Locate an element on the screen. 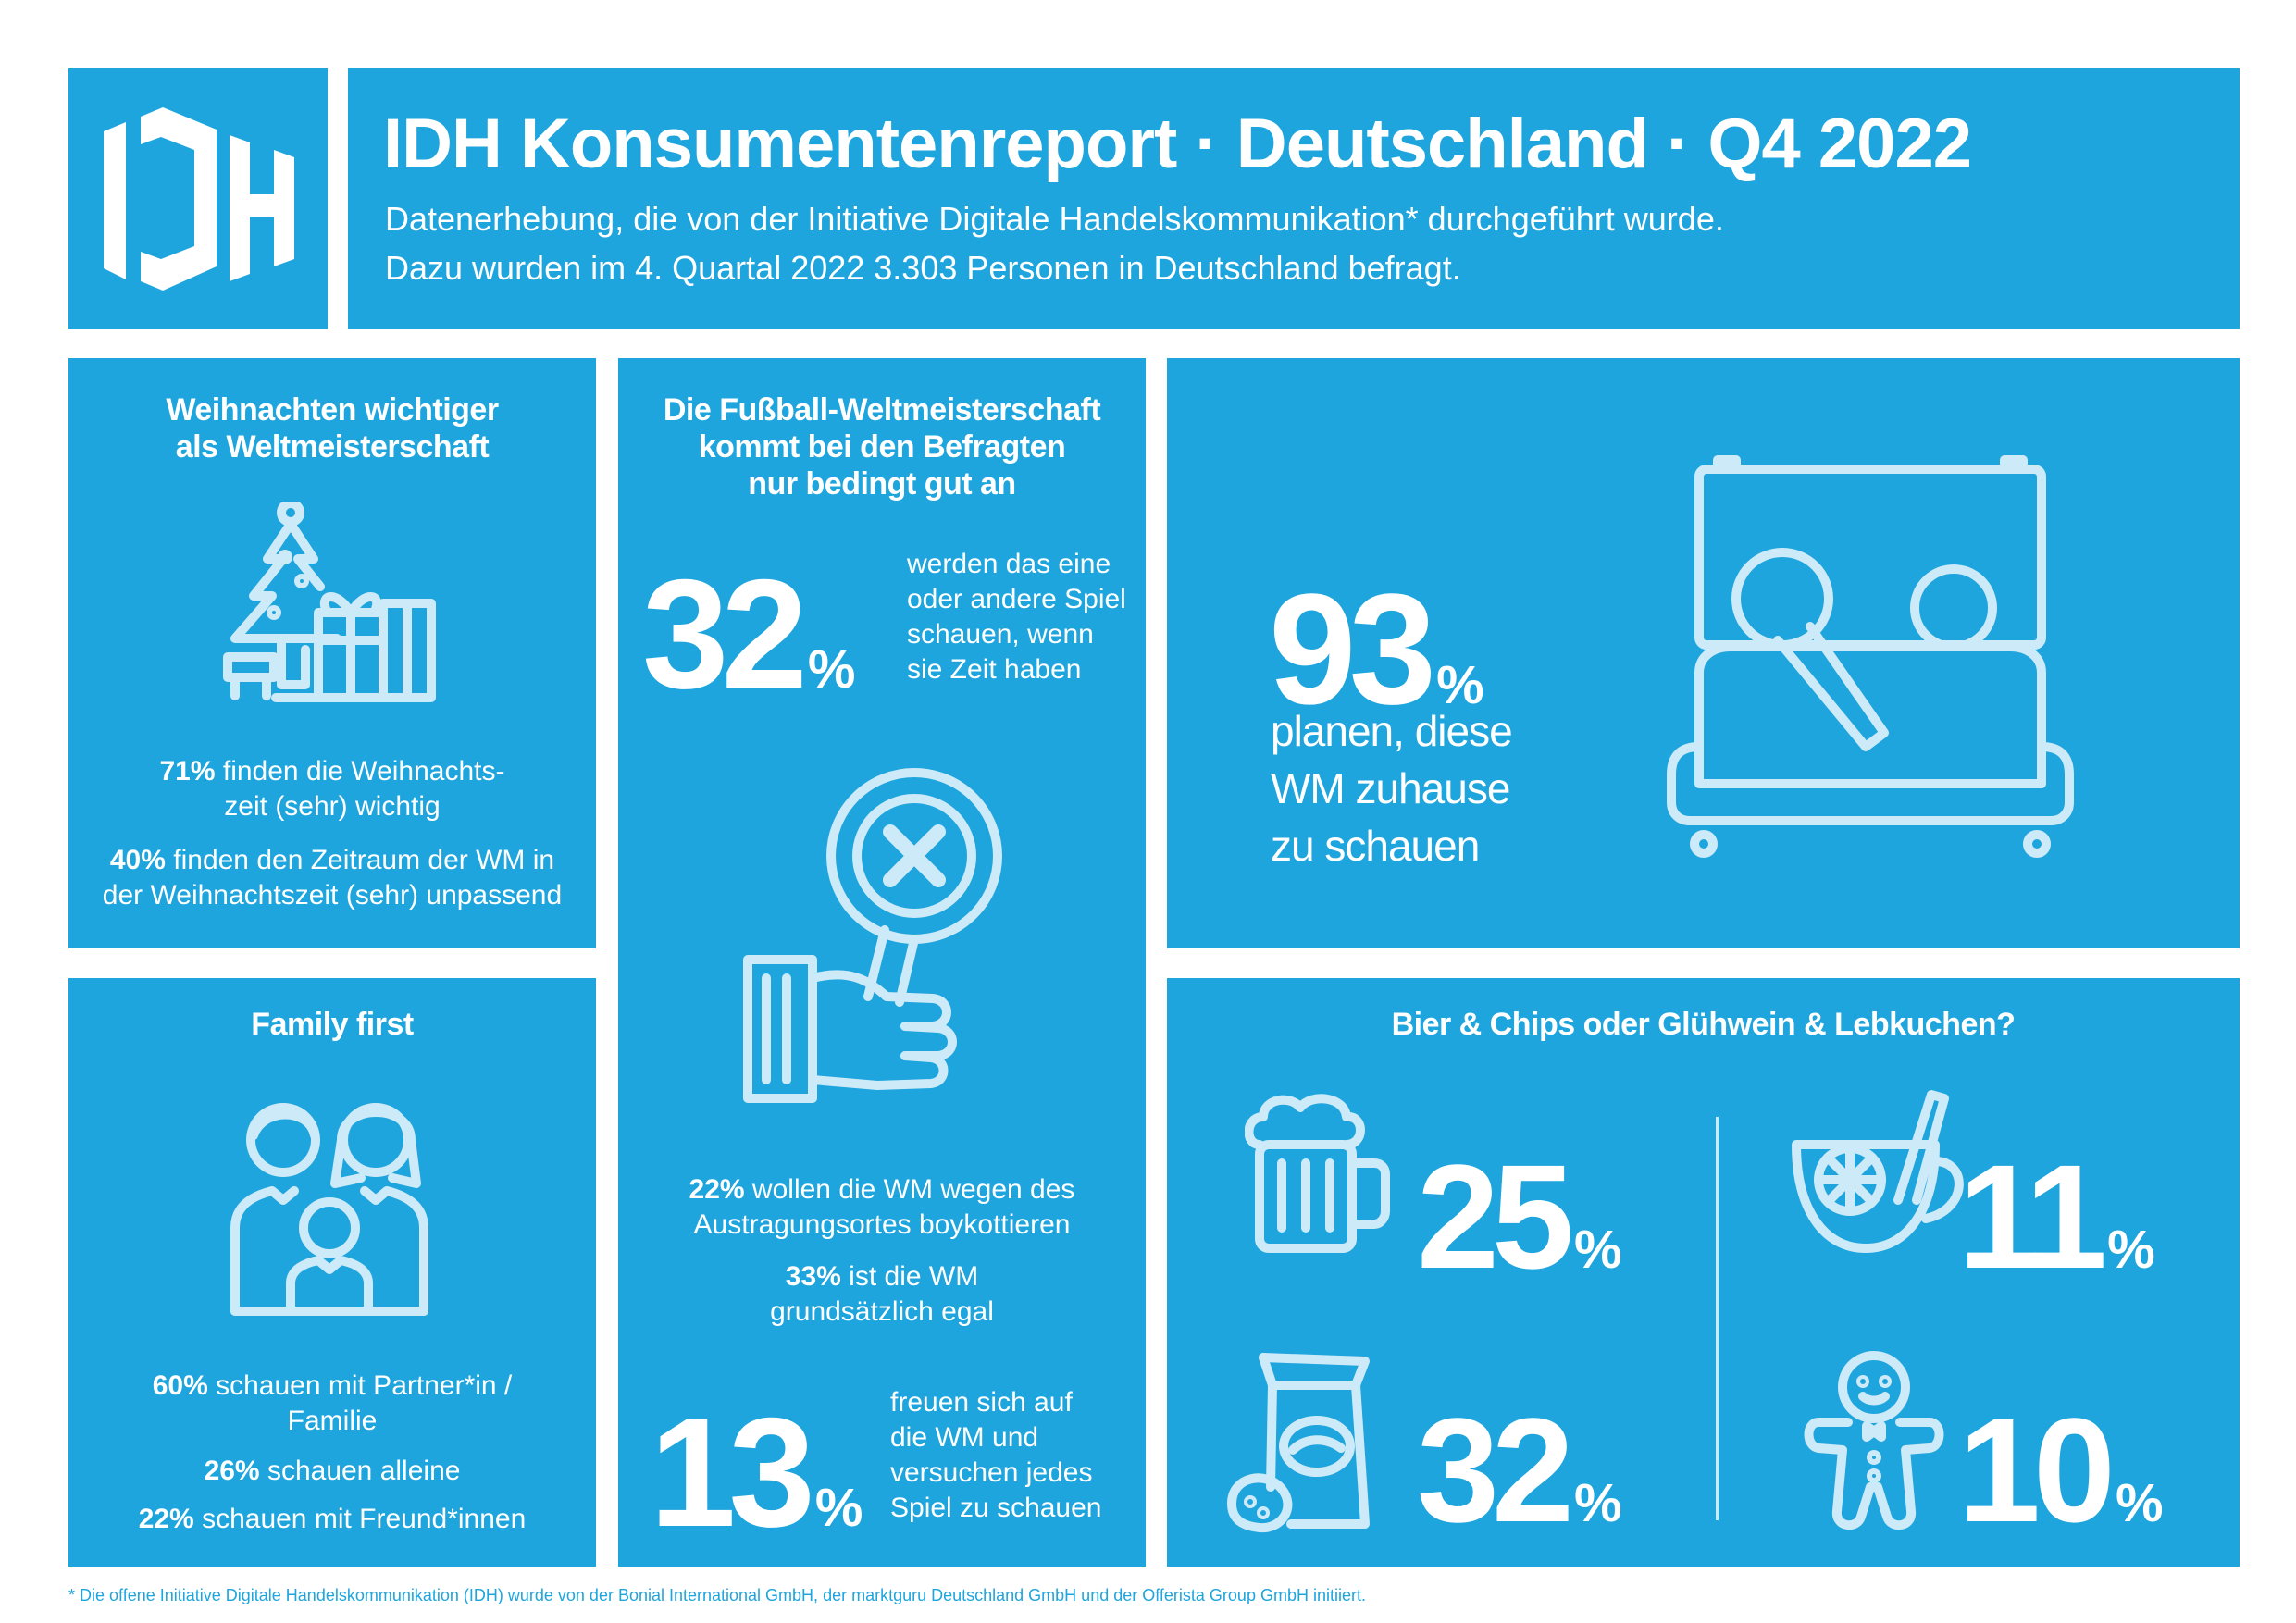  home-text-line-3: zu schauen is located at coordinates (1376, 846).